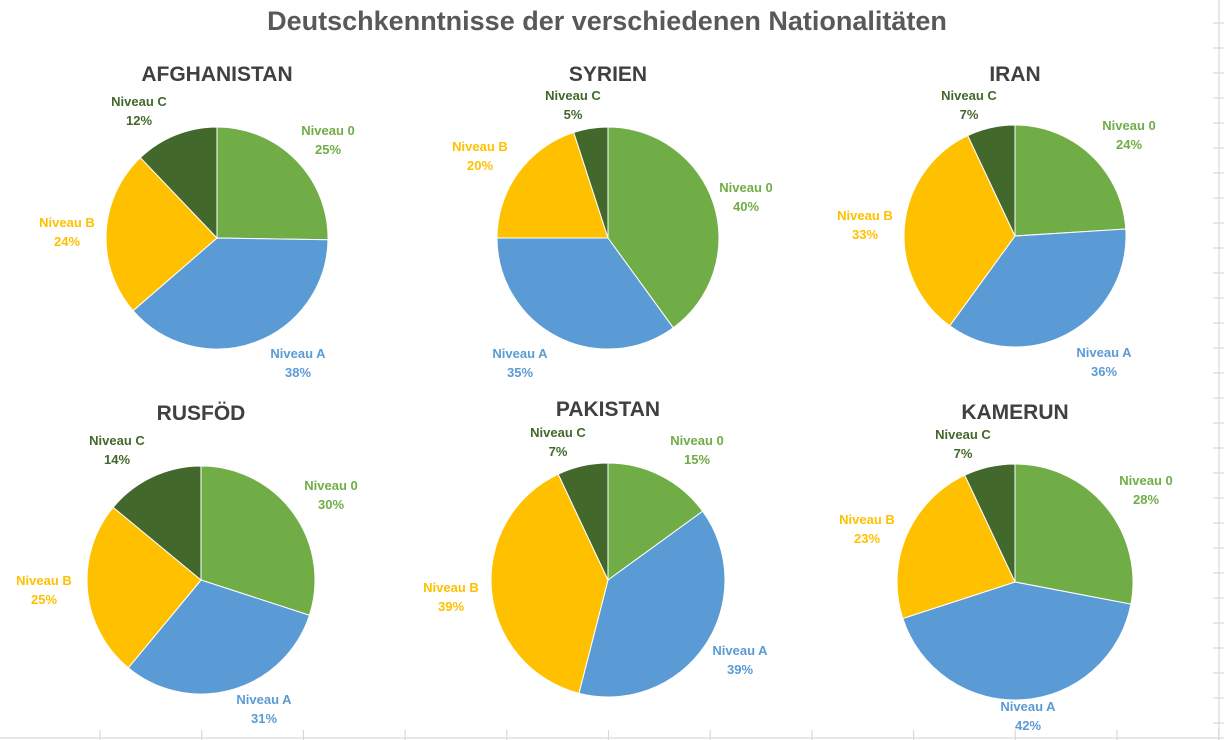  What do you see at coordinates (867, 538) in the screenshot?
I see `data-label-value: 23%` at bounding box center [867, 538].